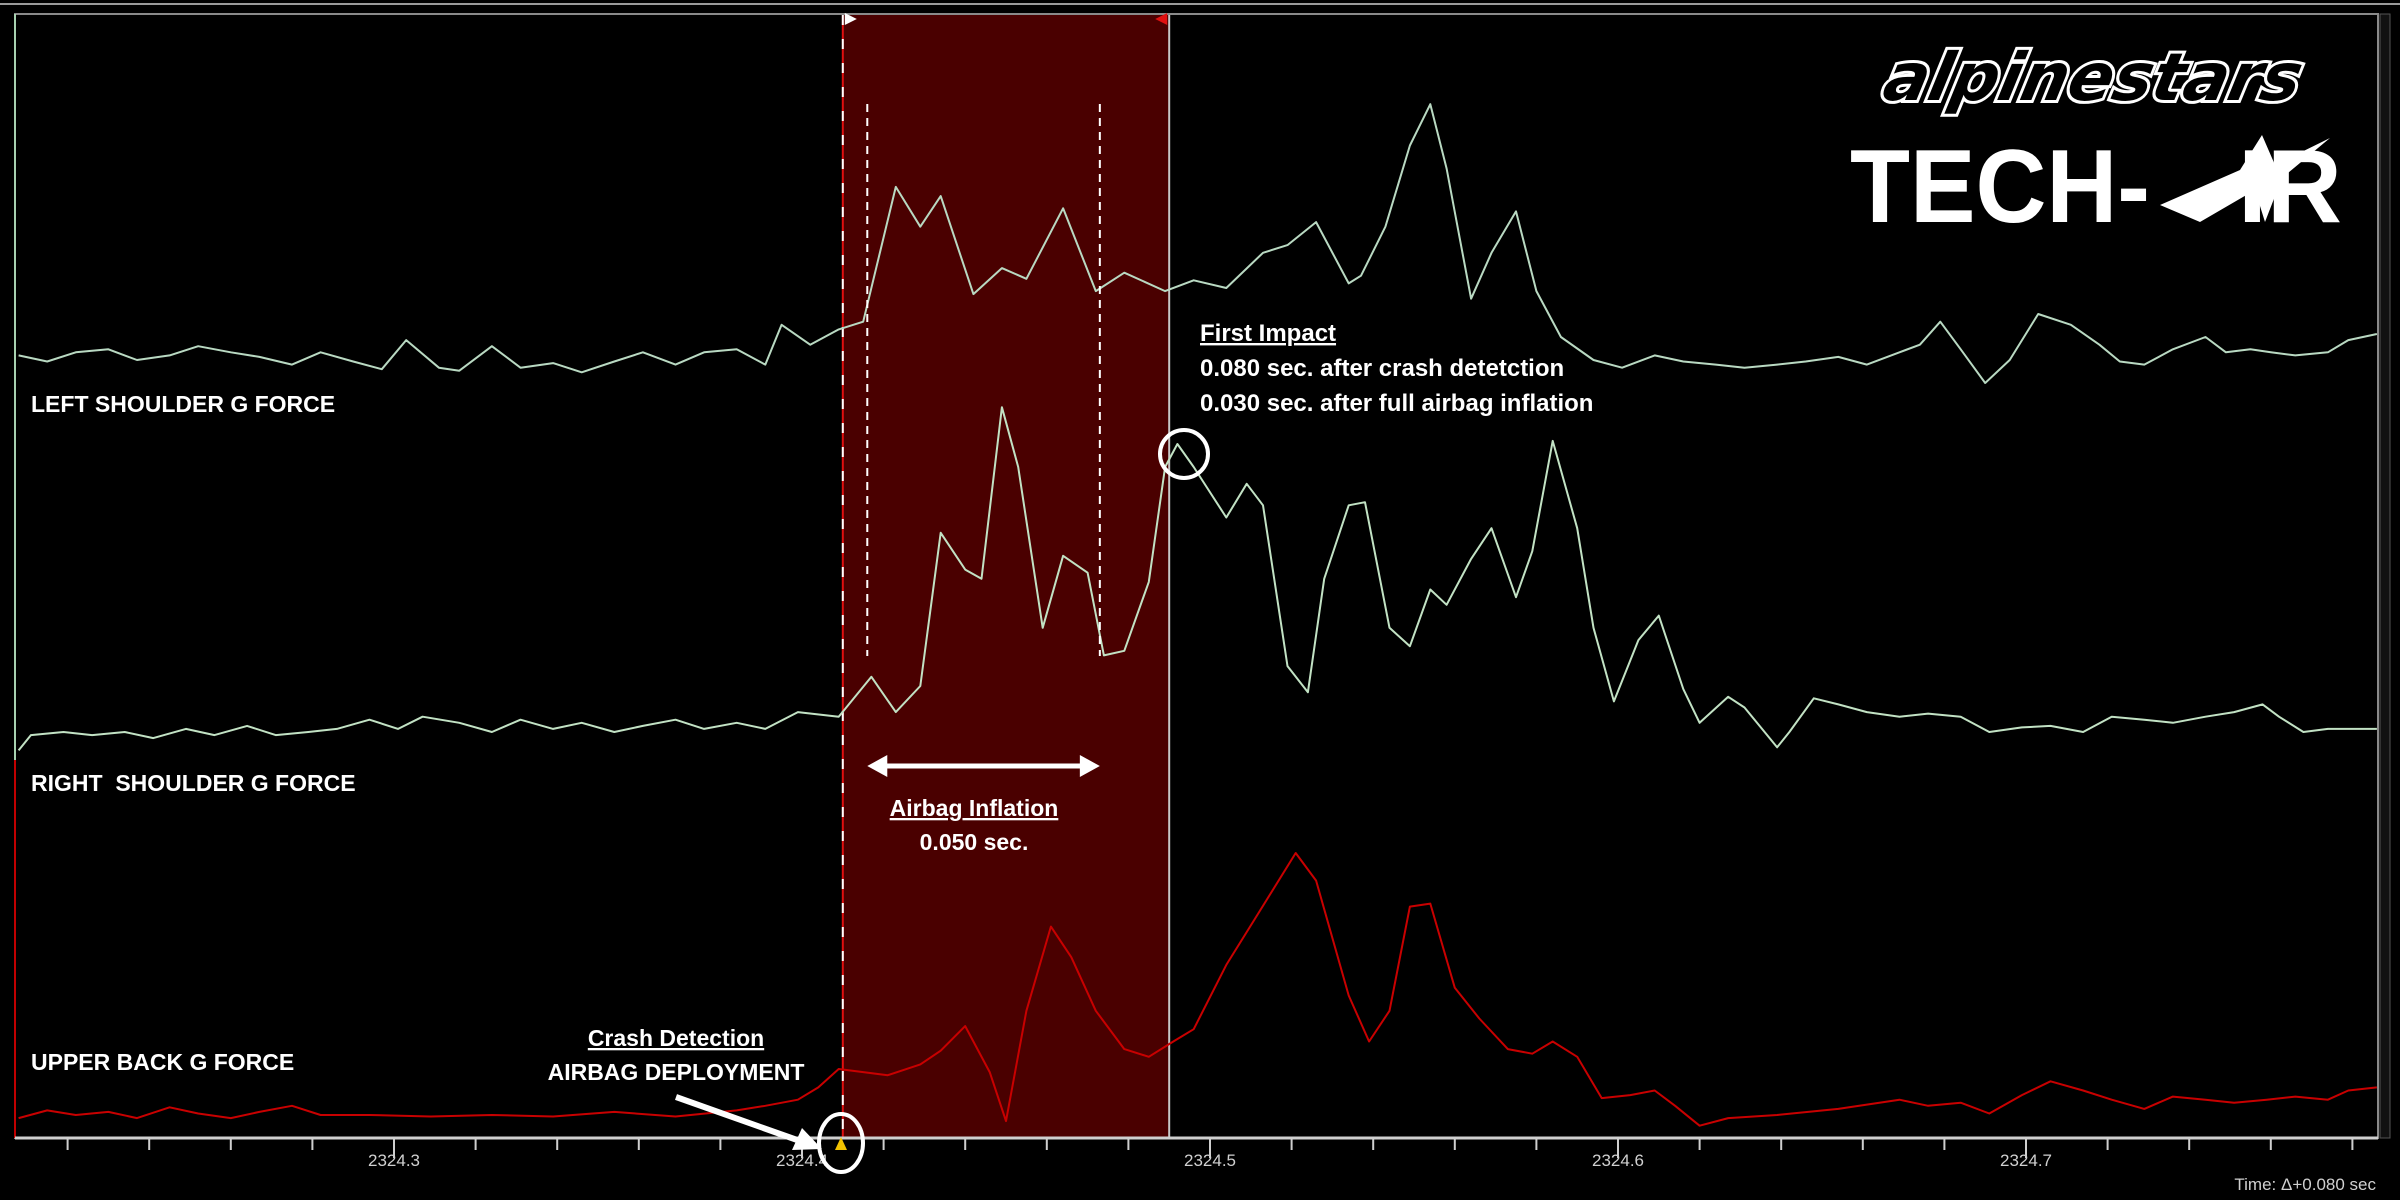 The width and height of the screenshot is (2400, 1200). Describe the element at coordinates (394, 1160) in the screenshot. I see `x-tick-label: 2324.3` at that location.